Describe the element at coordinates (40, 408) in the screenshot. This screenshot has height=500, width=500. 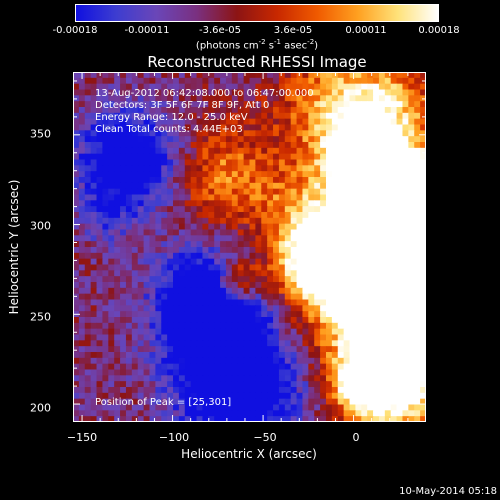
I see `y-tick-label: 200` at that location.